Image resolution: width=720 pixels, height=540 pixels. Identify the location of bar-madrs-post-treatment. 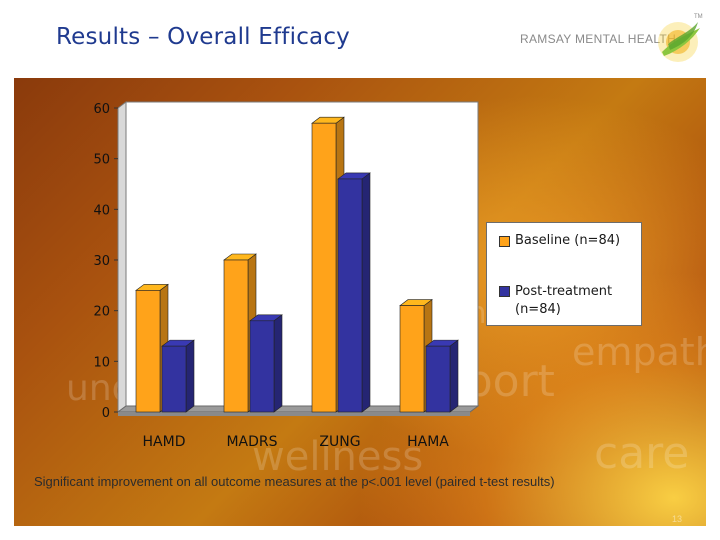
(266, 363).